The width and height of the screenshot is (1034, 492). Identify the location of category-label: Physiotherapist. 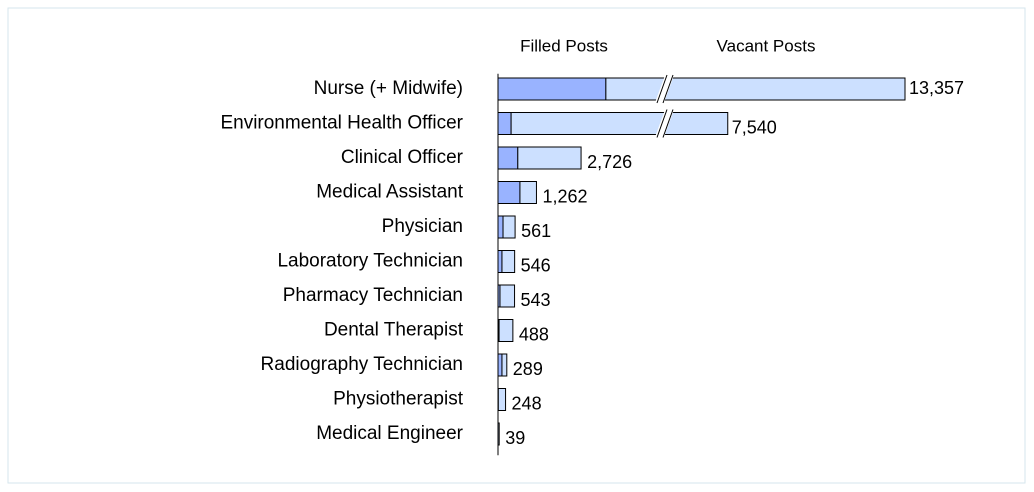
(398, 399).